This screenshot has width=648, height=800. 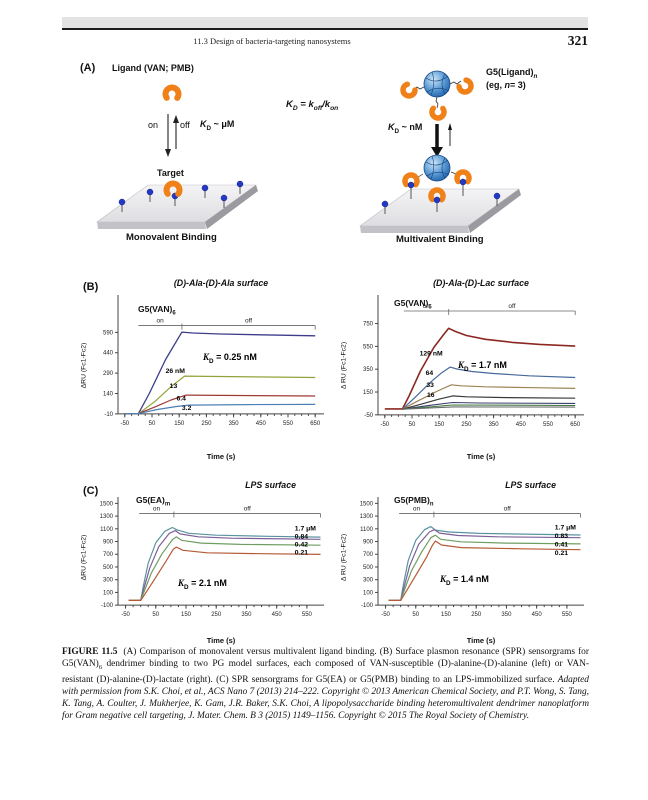 I want to click on svg-text: 0.83, so click(x=561, y=536).